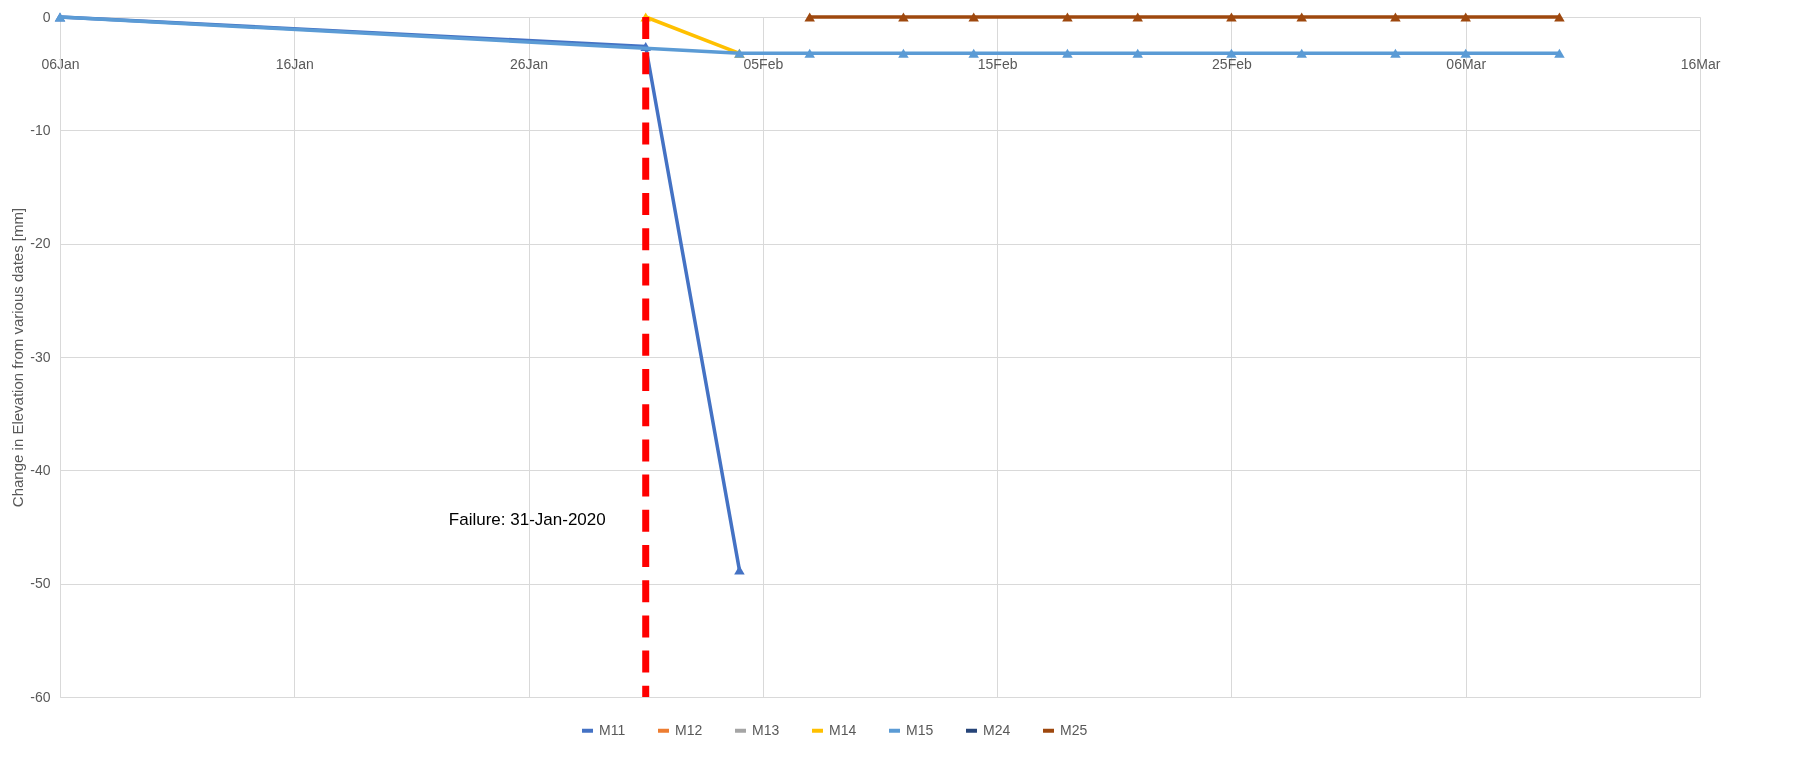 The width and height of the screenshot is (1801, 775). I want to click on ref-line-label: Failure: 31-Jan-2020, so click(527, 520).